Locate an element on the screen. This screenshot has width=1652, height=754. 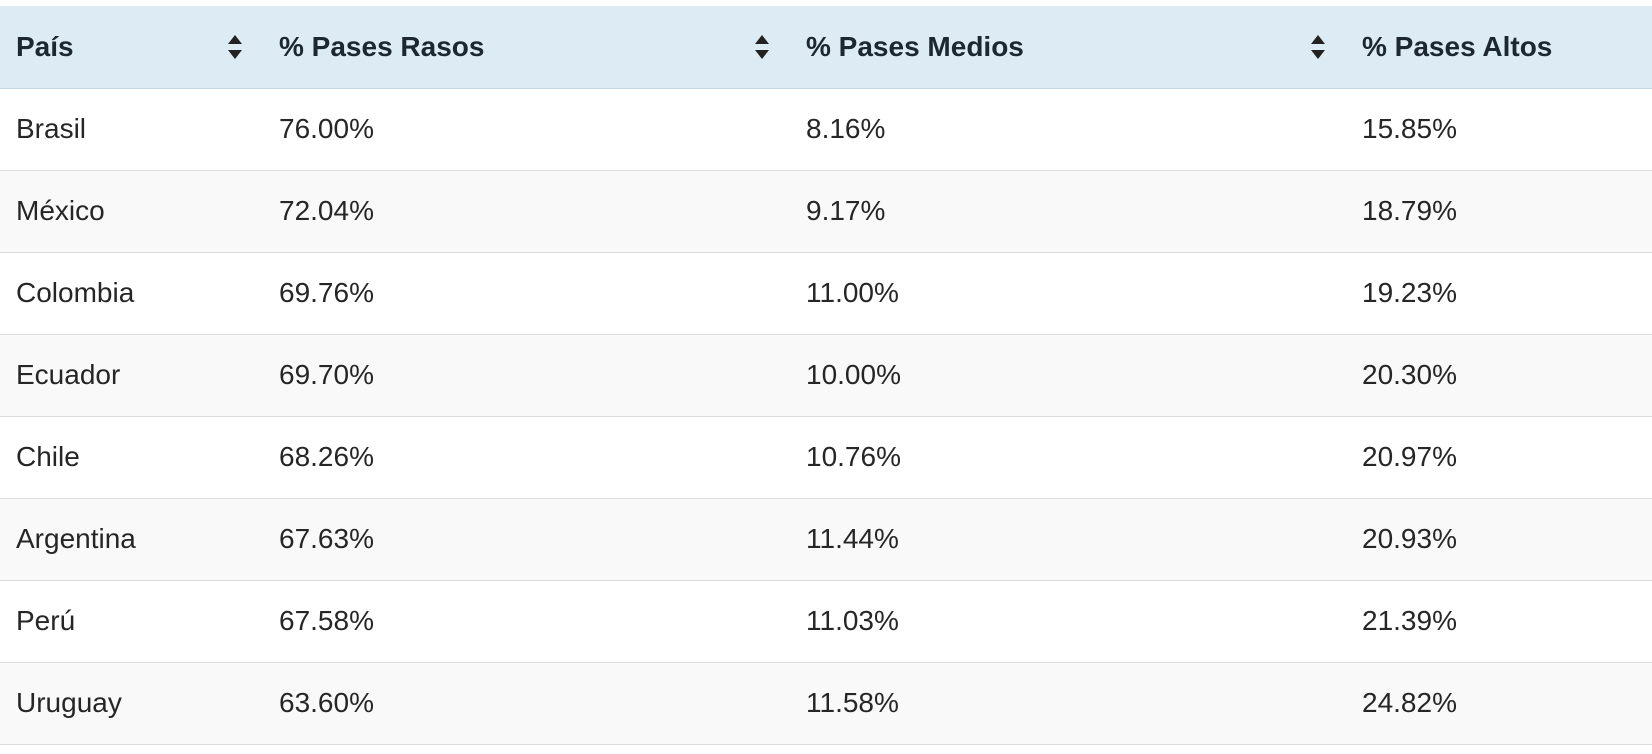
column-header: % Pases Altos is located at coordinates (1499, 47).